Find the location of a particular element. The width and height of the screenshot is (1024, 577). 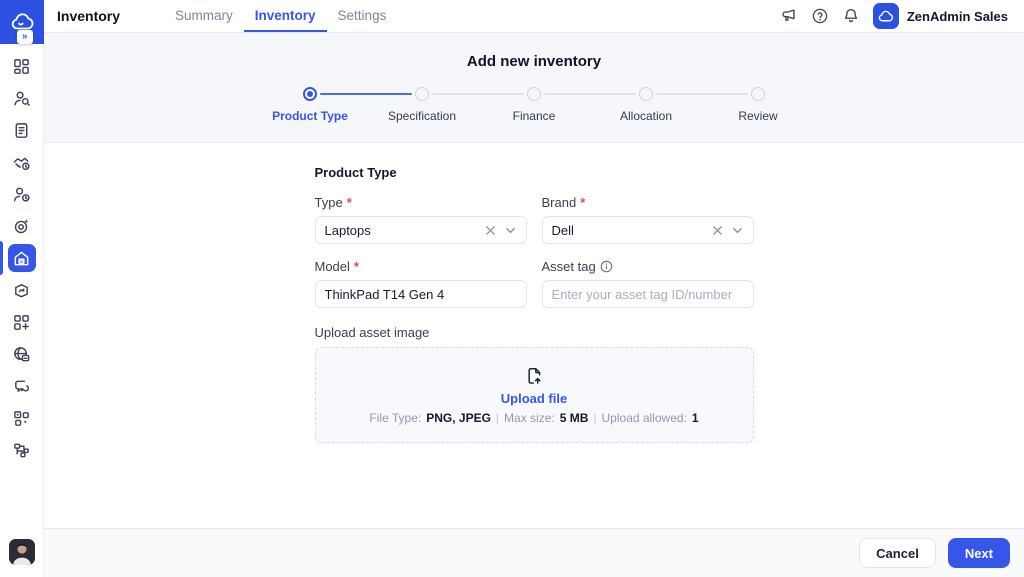

grid-plus-icon is located at coordinates (21, 322).